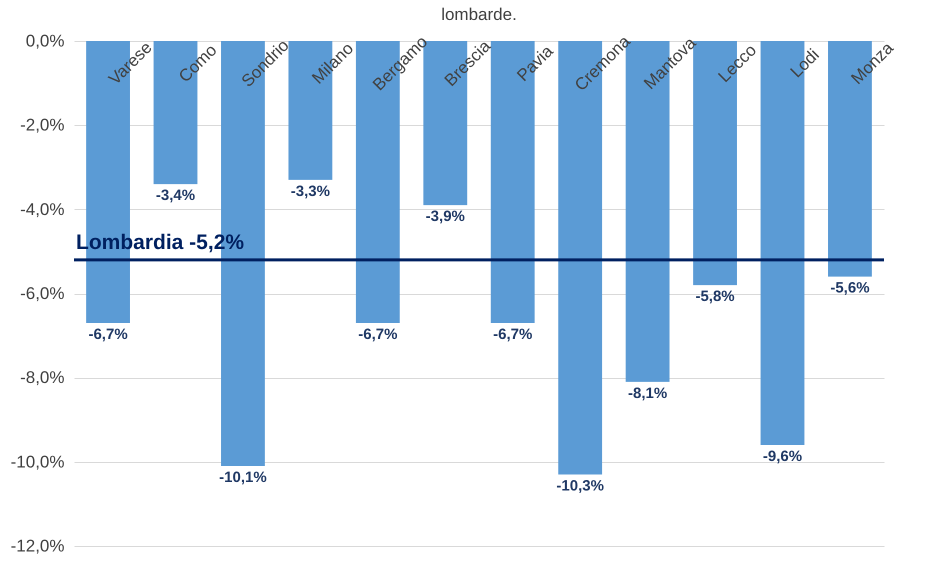 This screenshot has width=942, height=570. What do you see at coordinates (37, 462) in the screenshot?
I see `y-tick-label: -10,0%` at bounding box center [37, 462].